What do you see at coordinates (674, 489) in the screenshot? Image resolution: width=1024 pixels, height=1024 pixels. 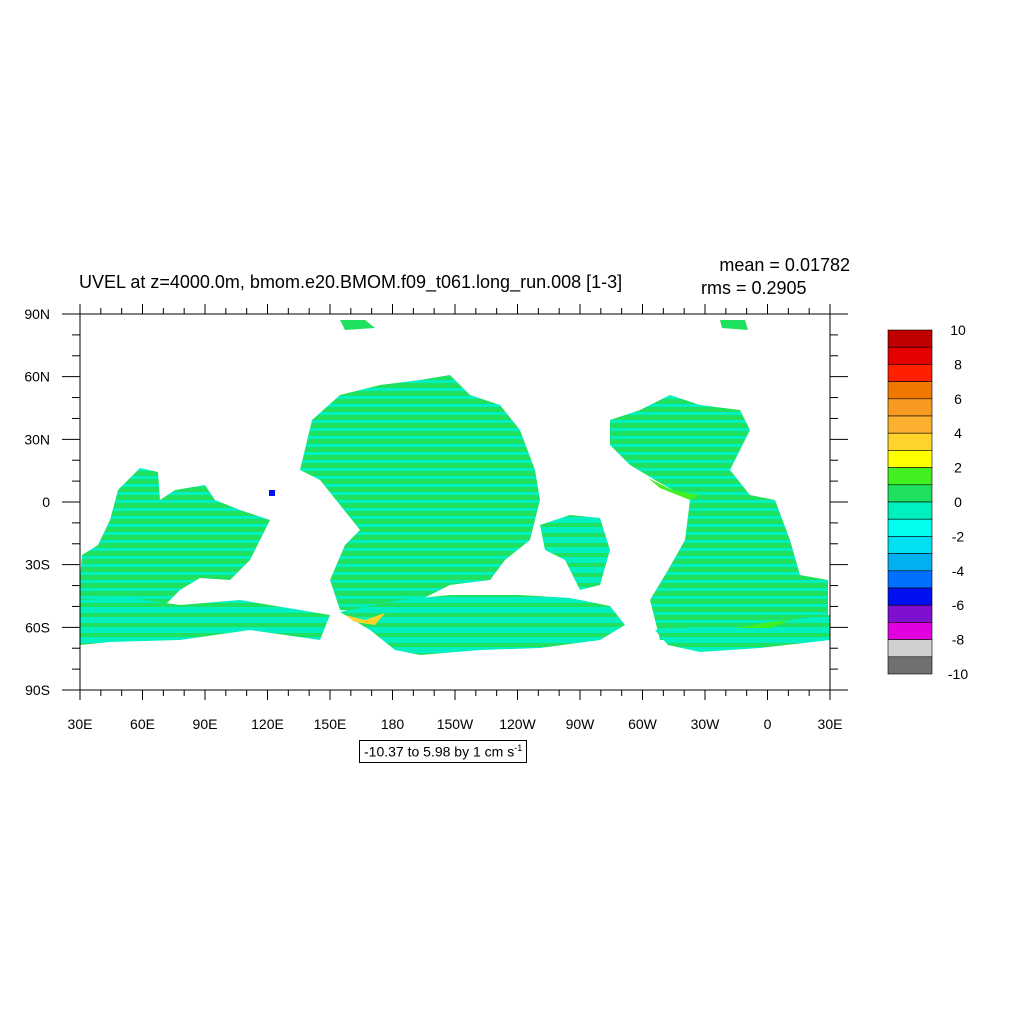 I see `equatorial-jet` at bounding box center [674, 489].